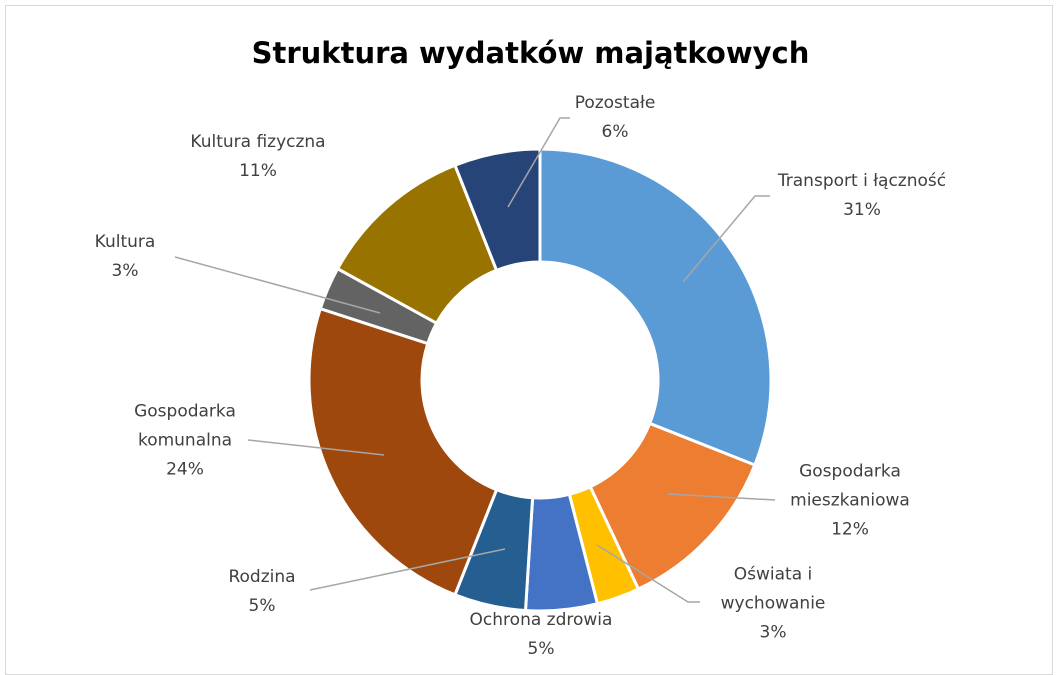 This screenshot has width=1061, height=675. I want to click on value-label: 24%, so click(185, 469).